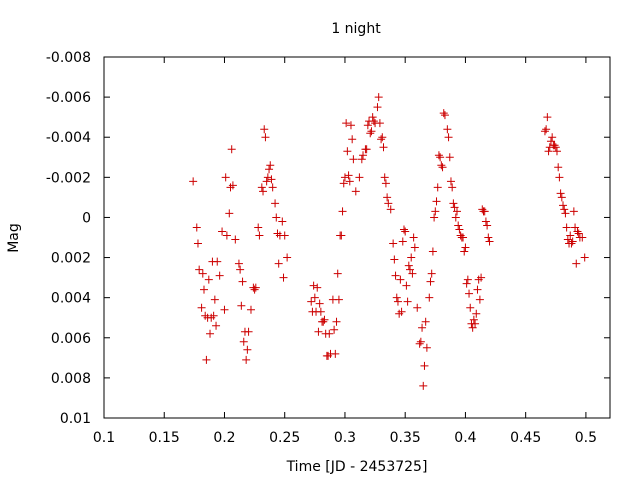  Describe the element at coordinates (68, 178) in the screenshot. I see `y-tick-label: -0.002` at that location.